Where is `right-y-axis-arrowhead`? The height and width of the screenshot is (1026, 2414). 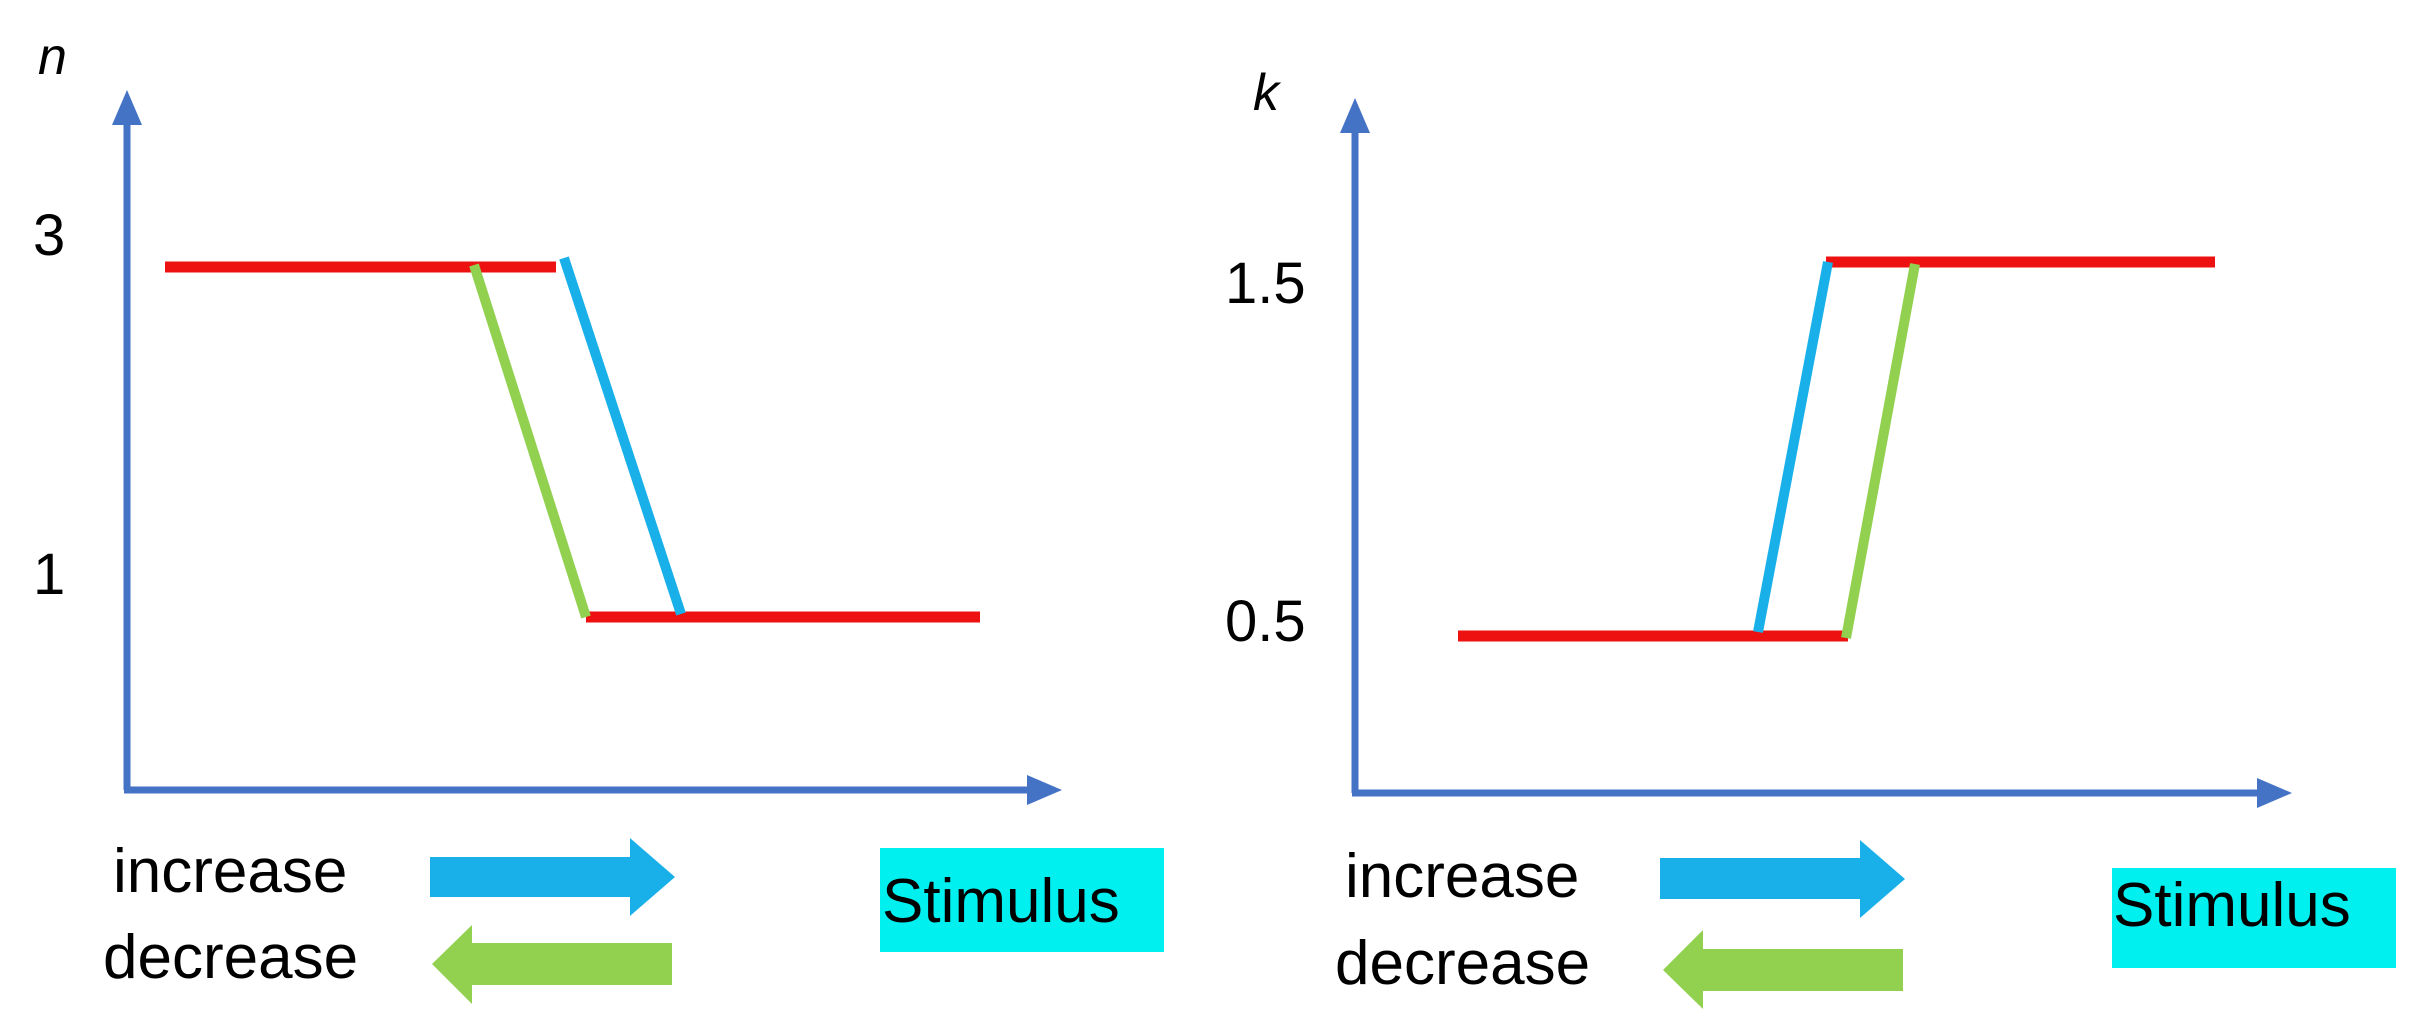
right-y-axis-arrowhead is located at coordinates (1355, 115).